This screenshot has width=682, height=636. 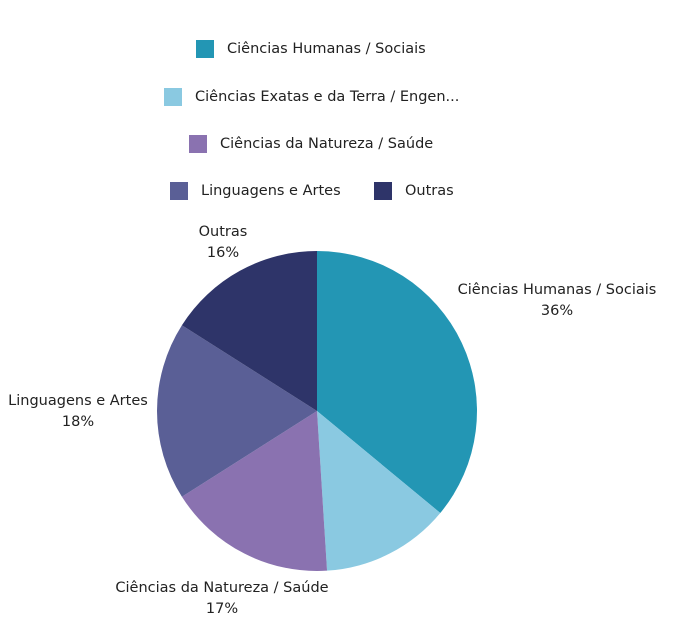 I want to click on pie-slice-outras, so click(x=249, y=331).